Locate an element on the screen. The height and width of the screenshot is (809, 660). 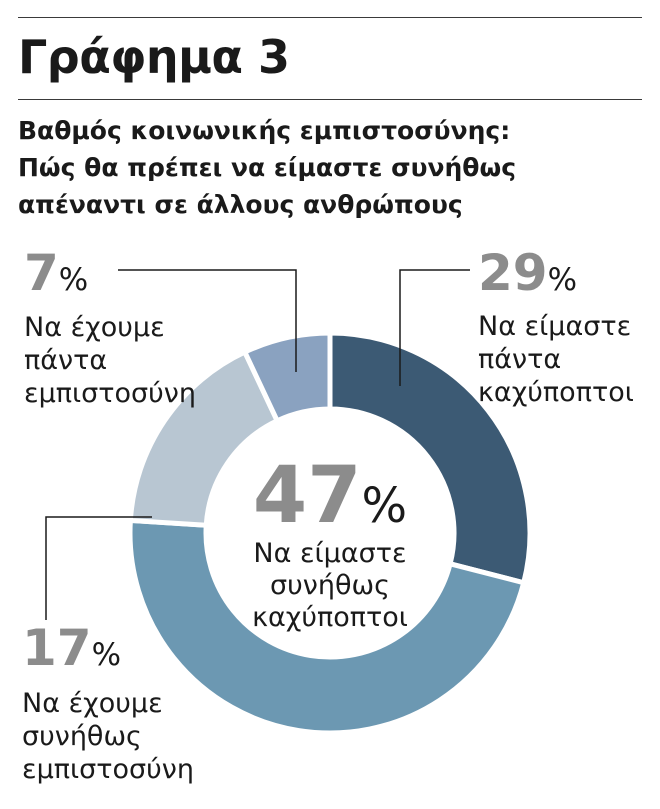
figure-title: Γράφημα 3 is located at coordinates (154, 57).